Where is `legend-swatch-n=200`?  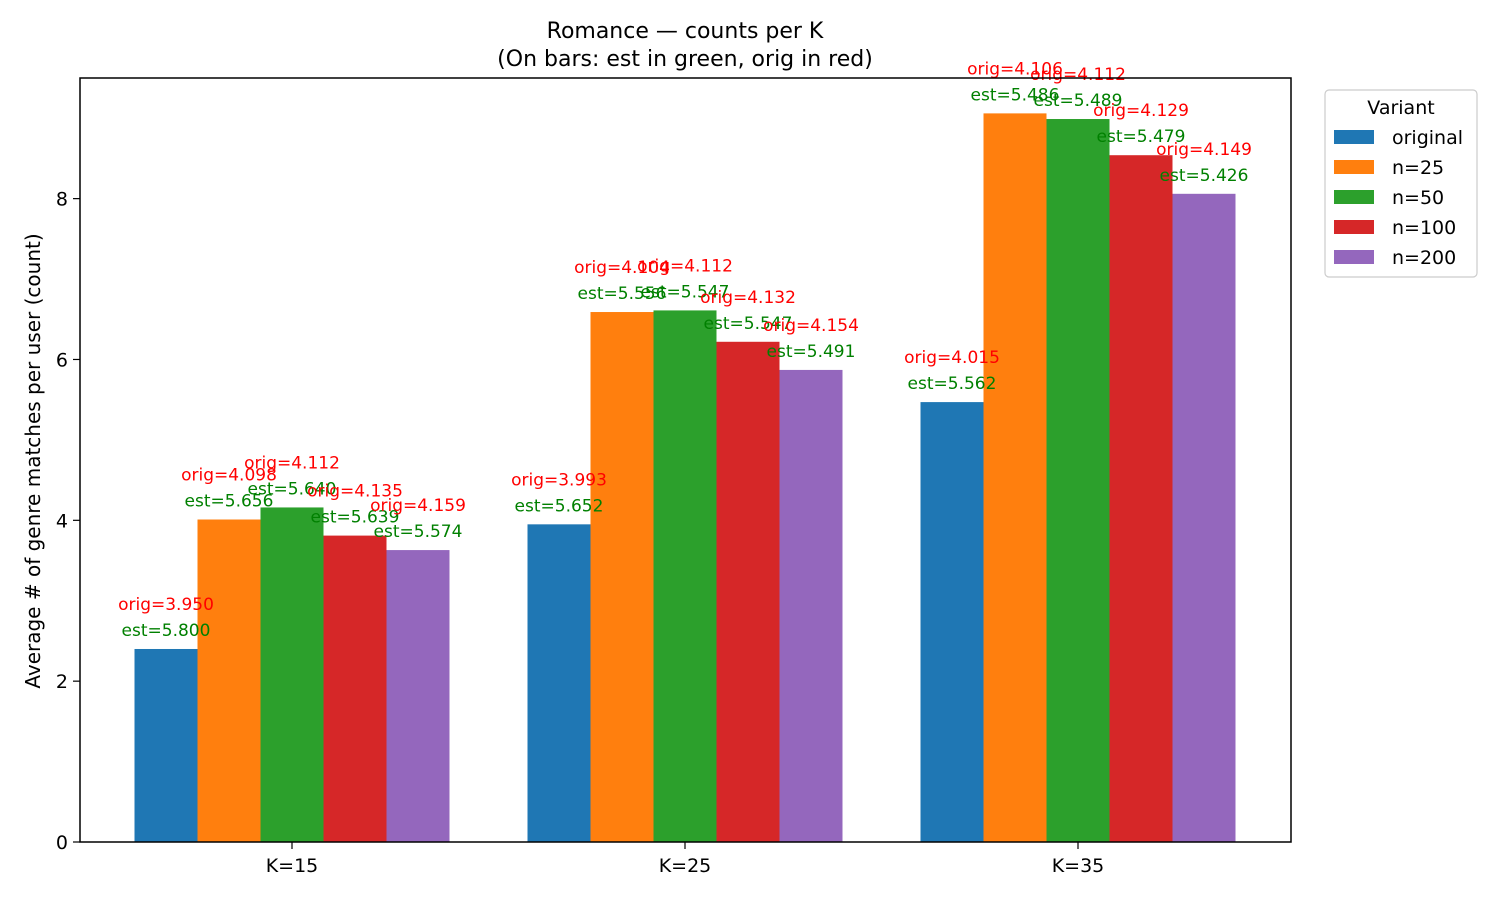 legend-swatch-n=200 is located at coordinates (1354, 257).